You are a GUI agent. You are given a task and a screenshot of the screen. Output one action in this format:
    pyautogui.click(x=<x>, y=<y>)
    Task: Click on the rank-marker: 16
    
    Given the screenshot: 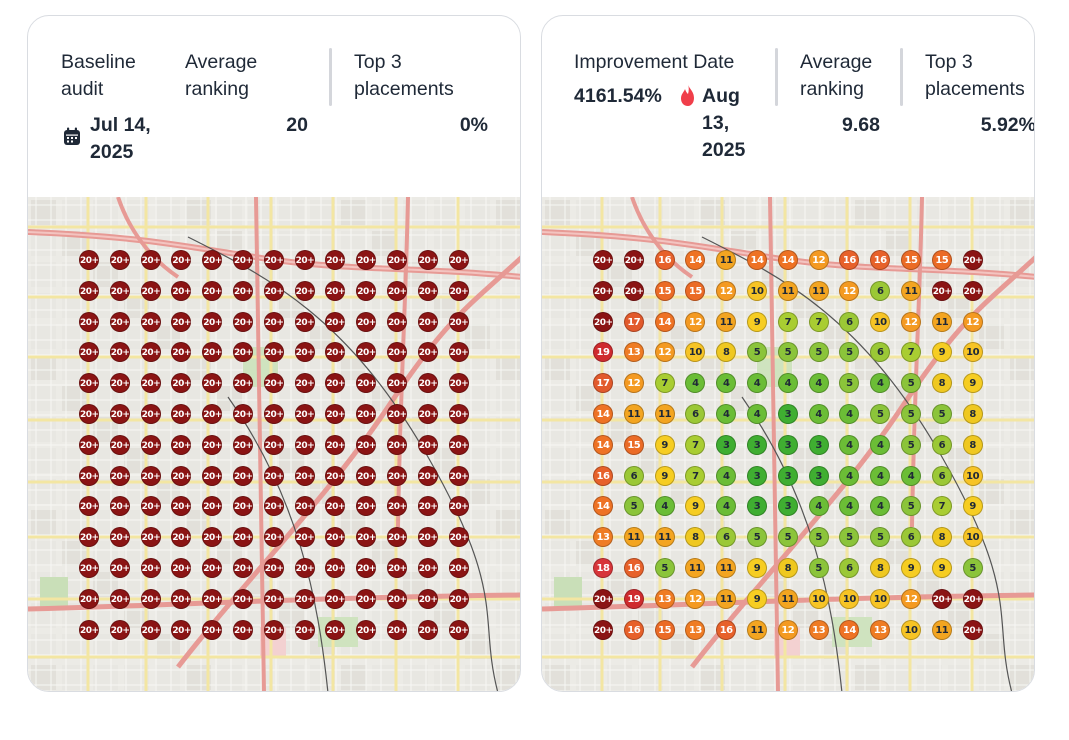 What is the action you would take?
    pyautogui.click(x=603, y=475)
    